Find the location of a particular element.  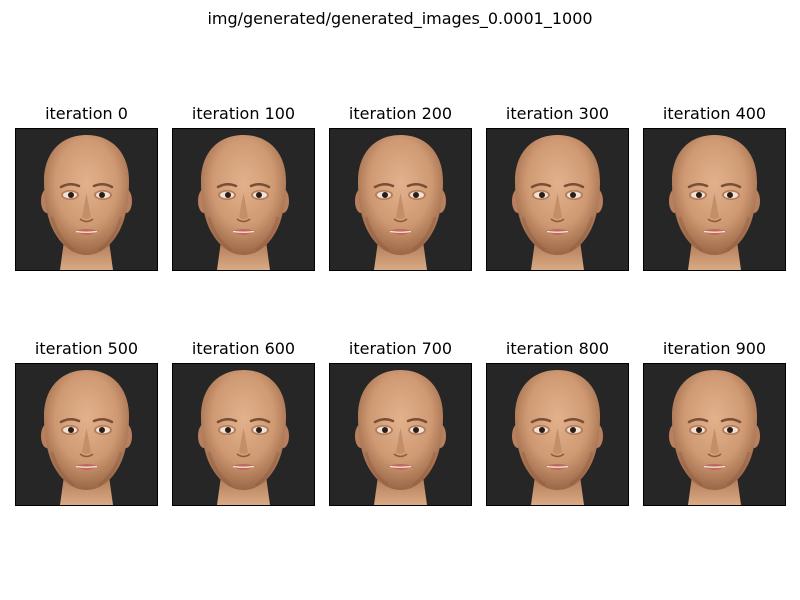

panel-title: iteration 400 is located at coordinates (714, 113).